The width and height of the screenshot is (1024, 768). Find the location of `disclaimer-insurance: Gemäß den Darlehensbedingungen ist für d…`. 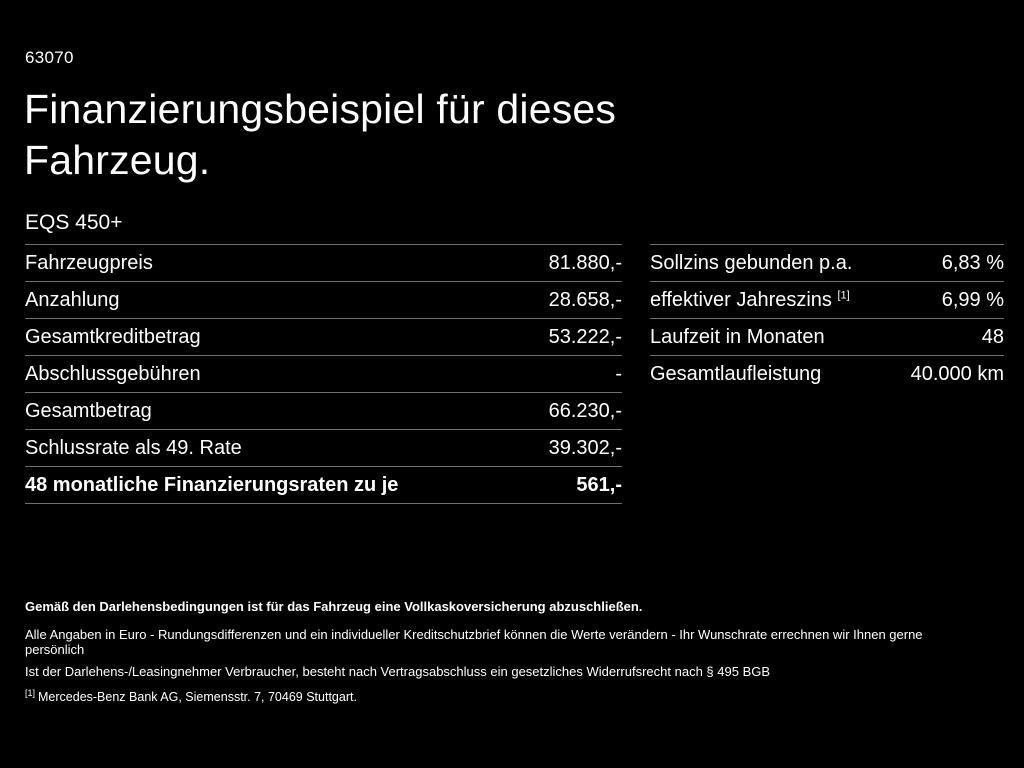

disclaimer-insurance: Gemäß den Darlehensbedingungen ist für d… is located at coordinates (334, 606).